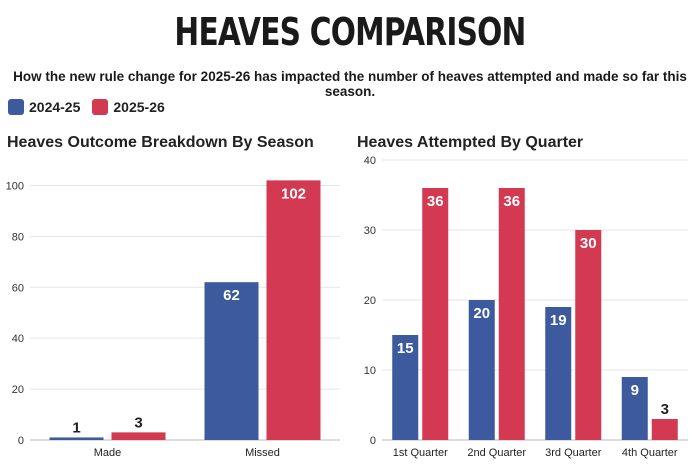 The width and height of the screenshot is (700, 467). What do you see at coordinates (370, 231) in the screenshot?
I see `y-tick-label-quarter: 30` at bounding box center [370, 231].